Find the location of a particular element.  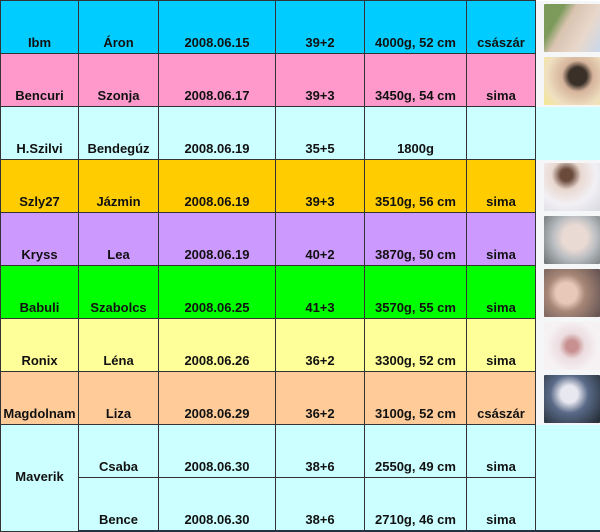

gestation-week-cell: 35+5 is located at coordinates (320, 133).